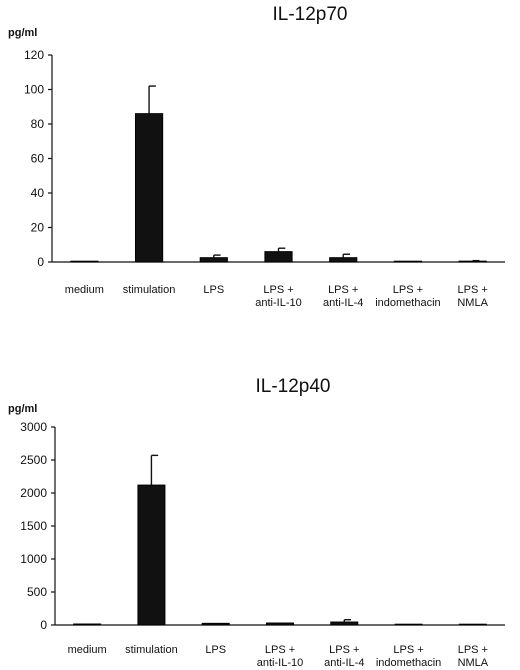 This screenshot has height=670, width=520. Describe the element at coordinates (309, 14) in the screenshot. I see `chart-title: IL-12p70` at that location.